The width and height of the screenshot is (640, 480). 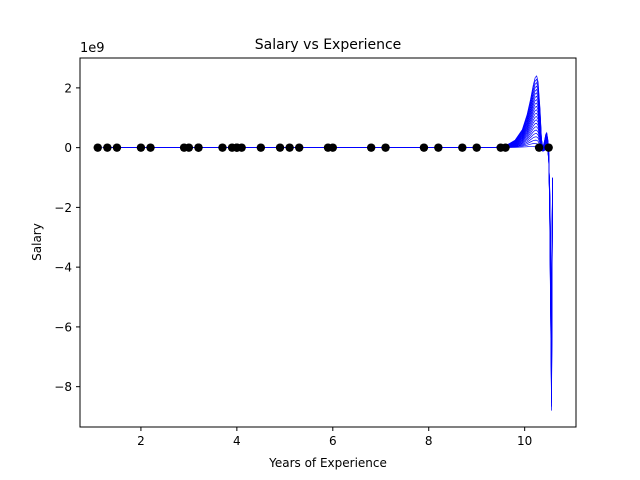 What do you see at coordinates (524, 441) in the screenshot?
I see `x-tick-label: 10` at bounding box center [524, 441].